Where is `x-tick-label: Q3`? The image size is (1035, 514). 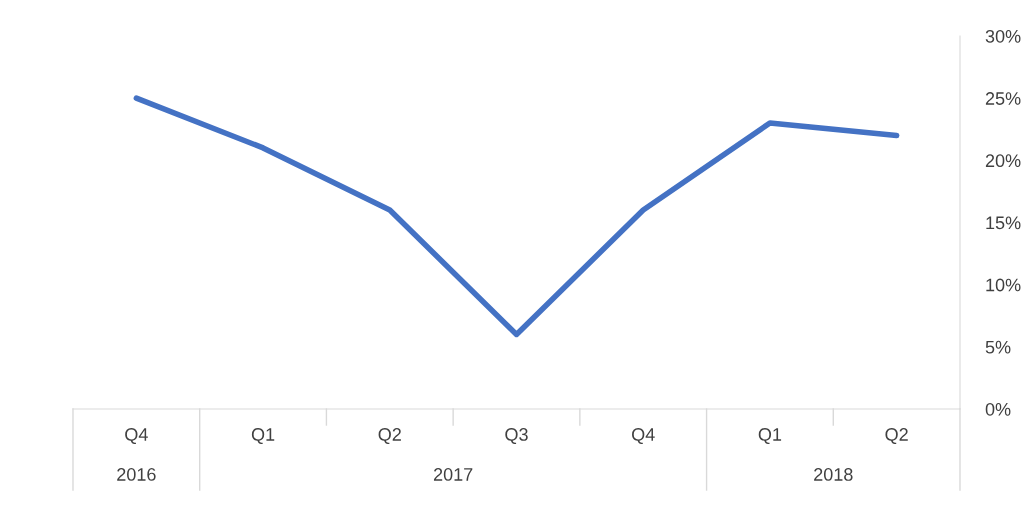
x-tick-label: Q3 is located at coordinates (516, 436).